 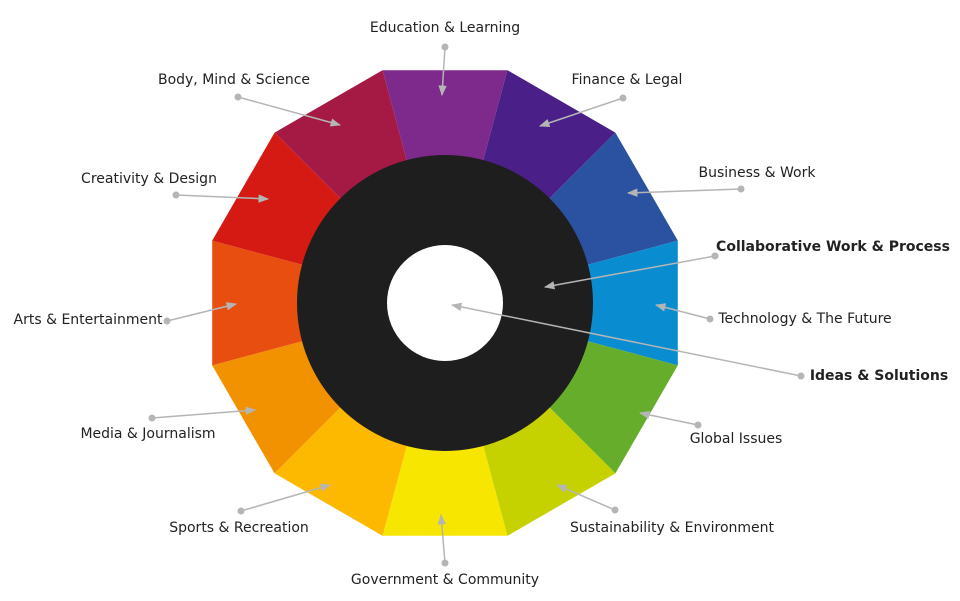 I want to click on category-label: Creativity & Design, so click(x=149, y=179).